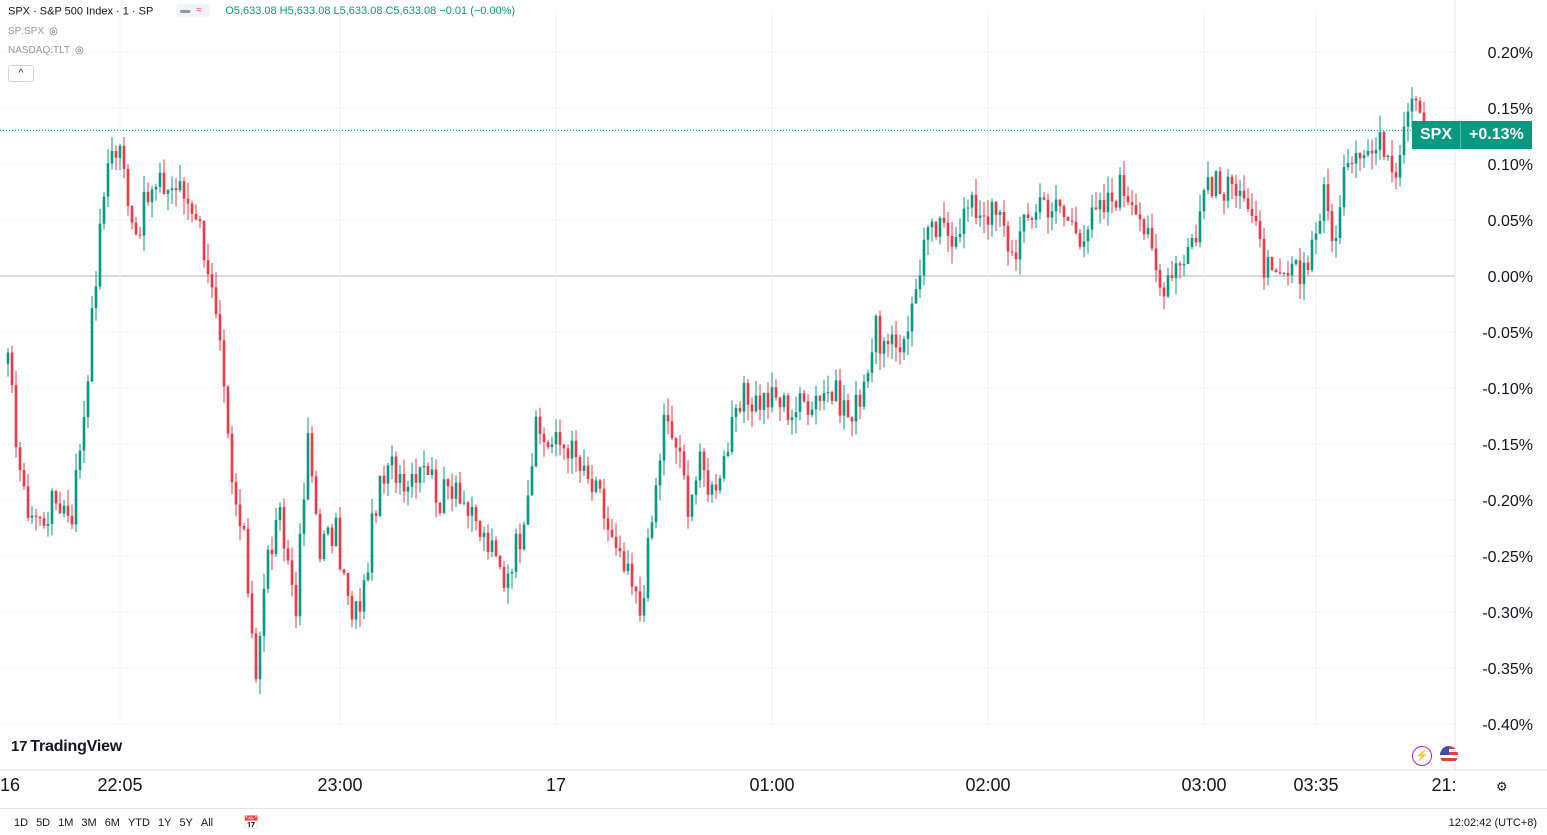 This screenshot has height=835, width=1547. What do you see at coordinates (1492, 823) in the screenshot?
I see `clock-readout: 12:02:42 (UTC+8)` at bounding box center [1492, 823].